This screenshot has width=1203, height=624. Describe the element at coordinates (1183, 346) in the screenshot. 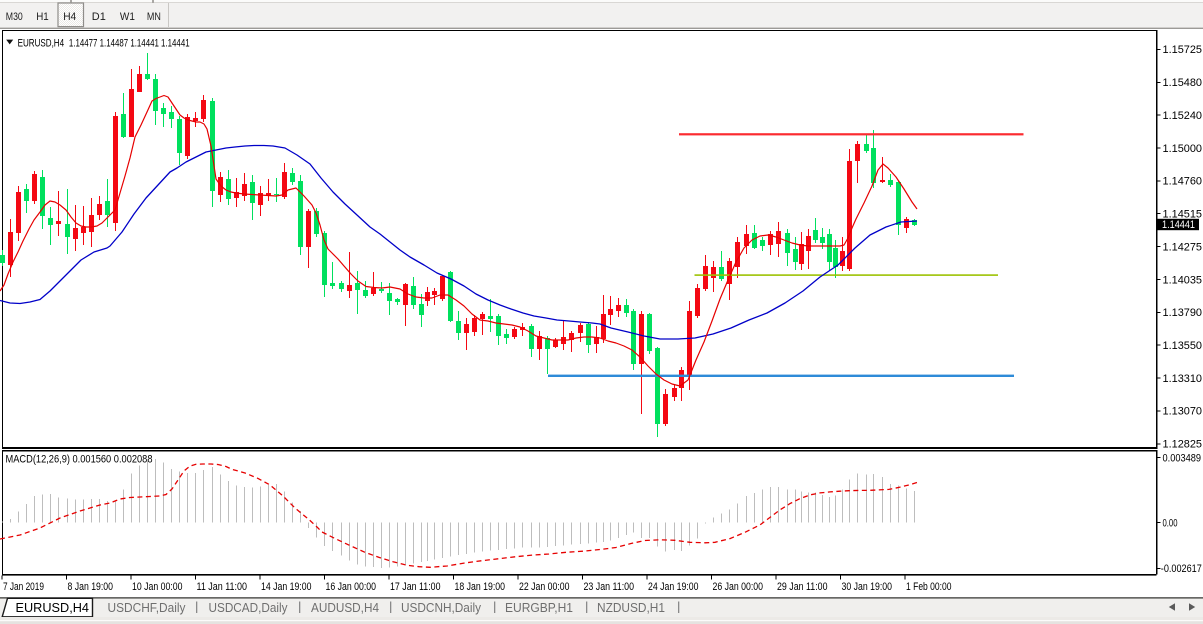

I see `svg-text: 1.13550` at that location.